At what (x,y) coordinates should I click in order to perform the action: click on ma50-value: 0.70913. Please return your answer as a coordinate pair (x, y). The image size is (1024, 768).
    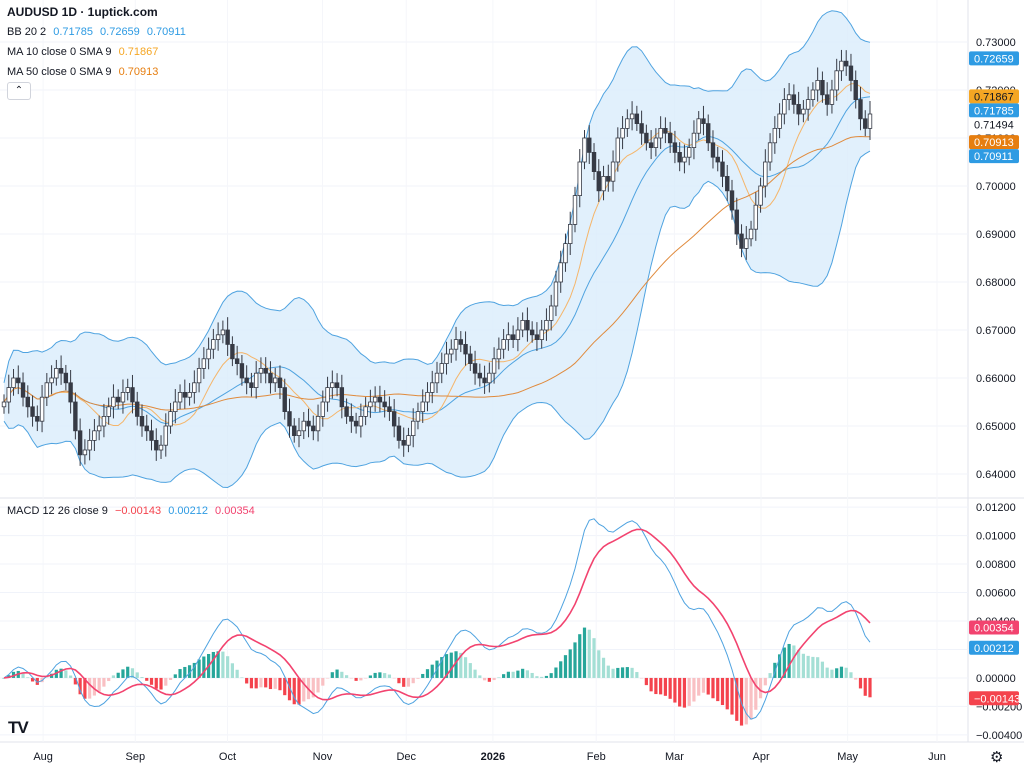
    Looking at the image, I should click on (138, 72).